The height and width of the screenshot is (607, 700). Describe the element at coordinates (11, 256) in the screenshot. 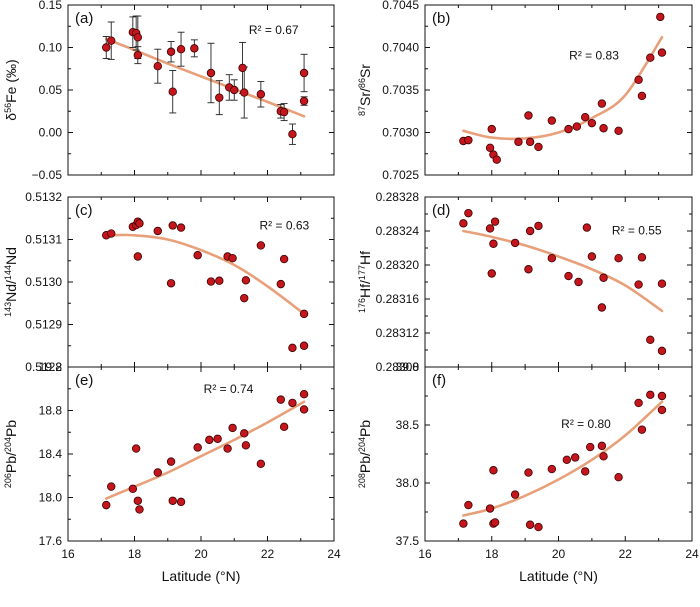

I see `y-axis-title-text: Nd` at that location.